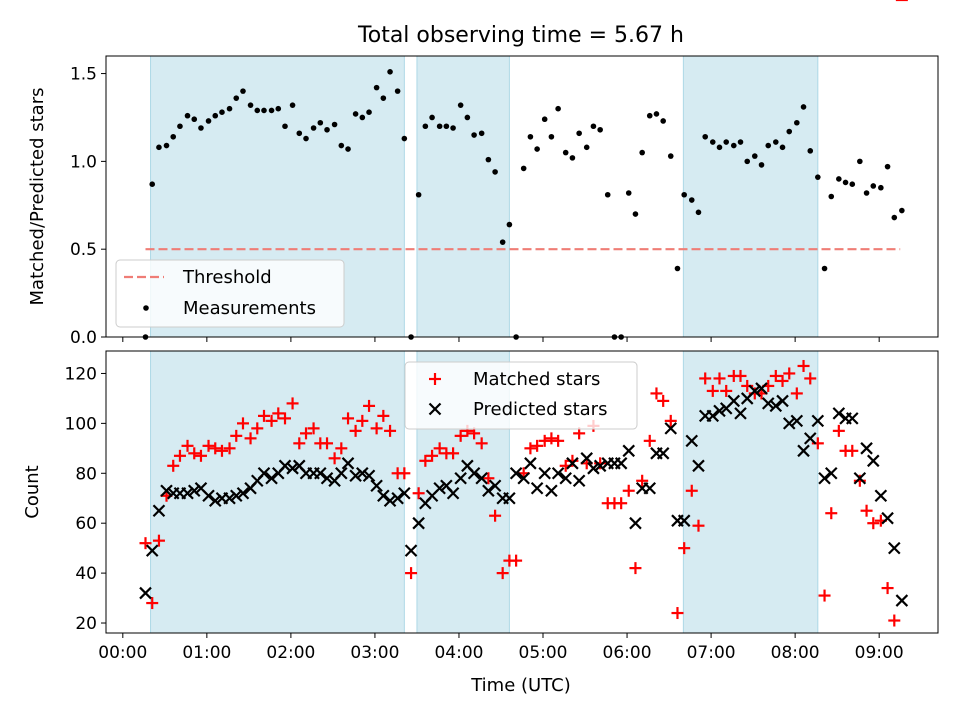 This screenshot has height=720, width=960. I want to click on legend-measurements-label: Measurements, so click(249, 308).